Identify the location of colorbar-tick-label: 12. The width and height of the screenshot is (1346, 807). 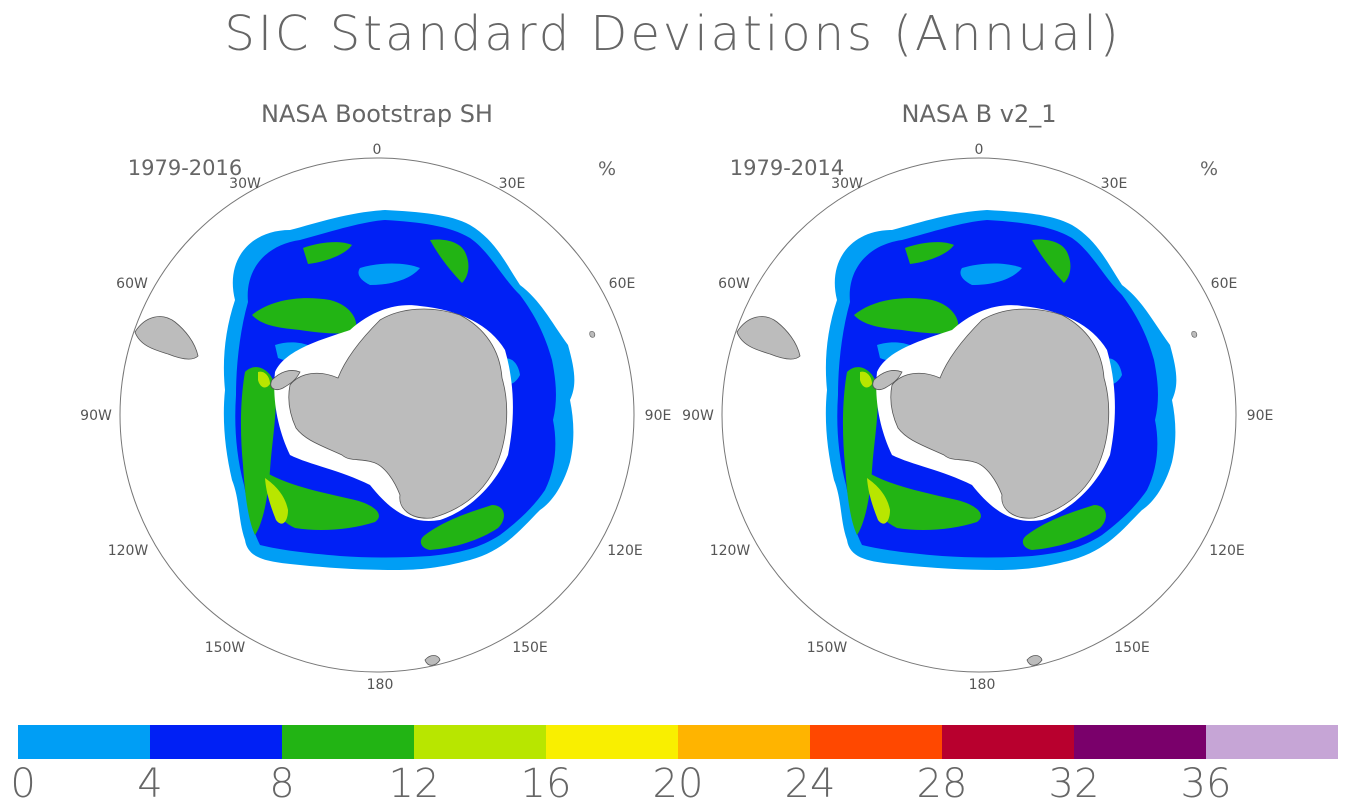
(414, 784).